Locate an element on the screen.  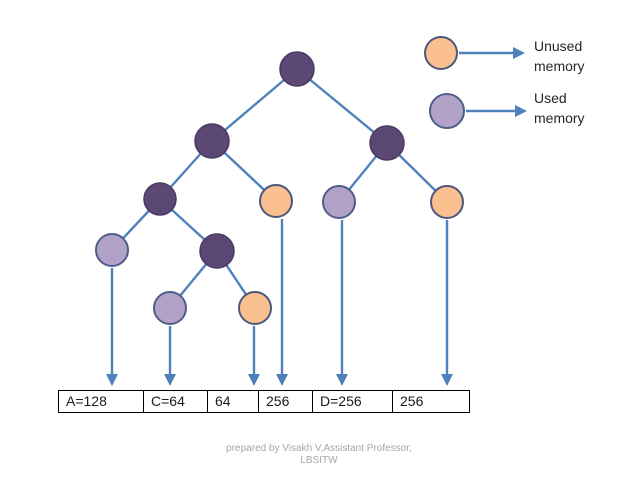
memory-cell-4: D=256 is located at coordinates (353, 401).